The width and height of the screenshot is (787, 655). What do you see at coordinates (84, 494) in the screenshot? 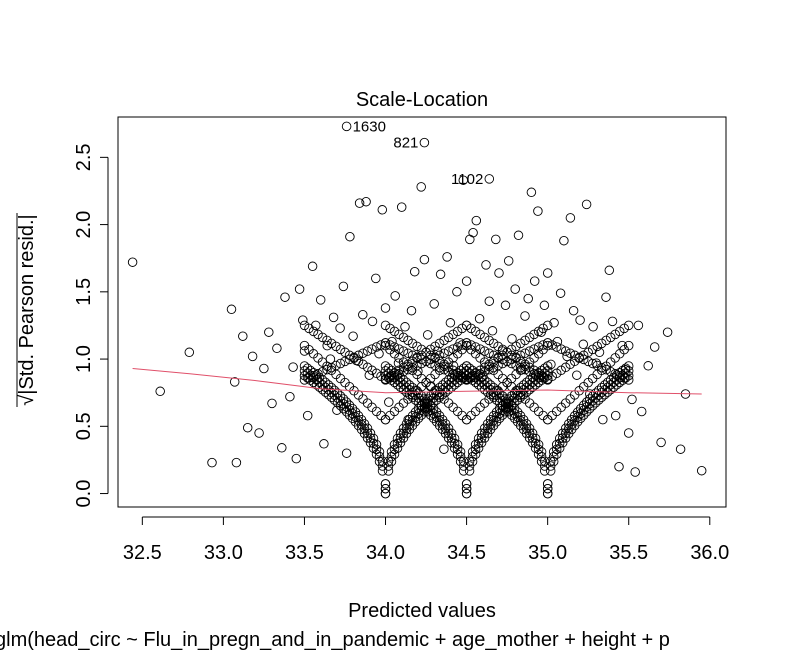
I see `y-tick-label: 0.0` at bounding box center [84, 494].